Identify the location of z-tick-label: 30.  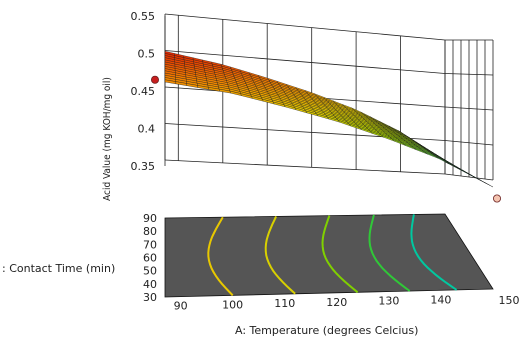
(150, 297).